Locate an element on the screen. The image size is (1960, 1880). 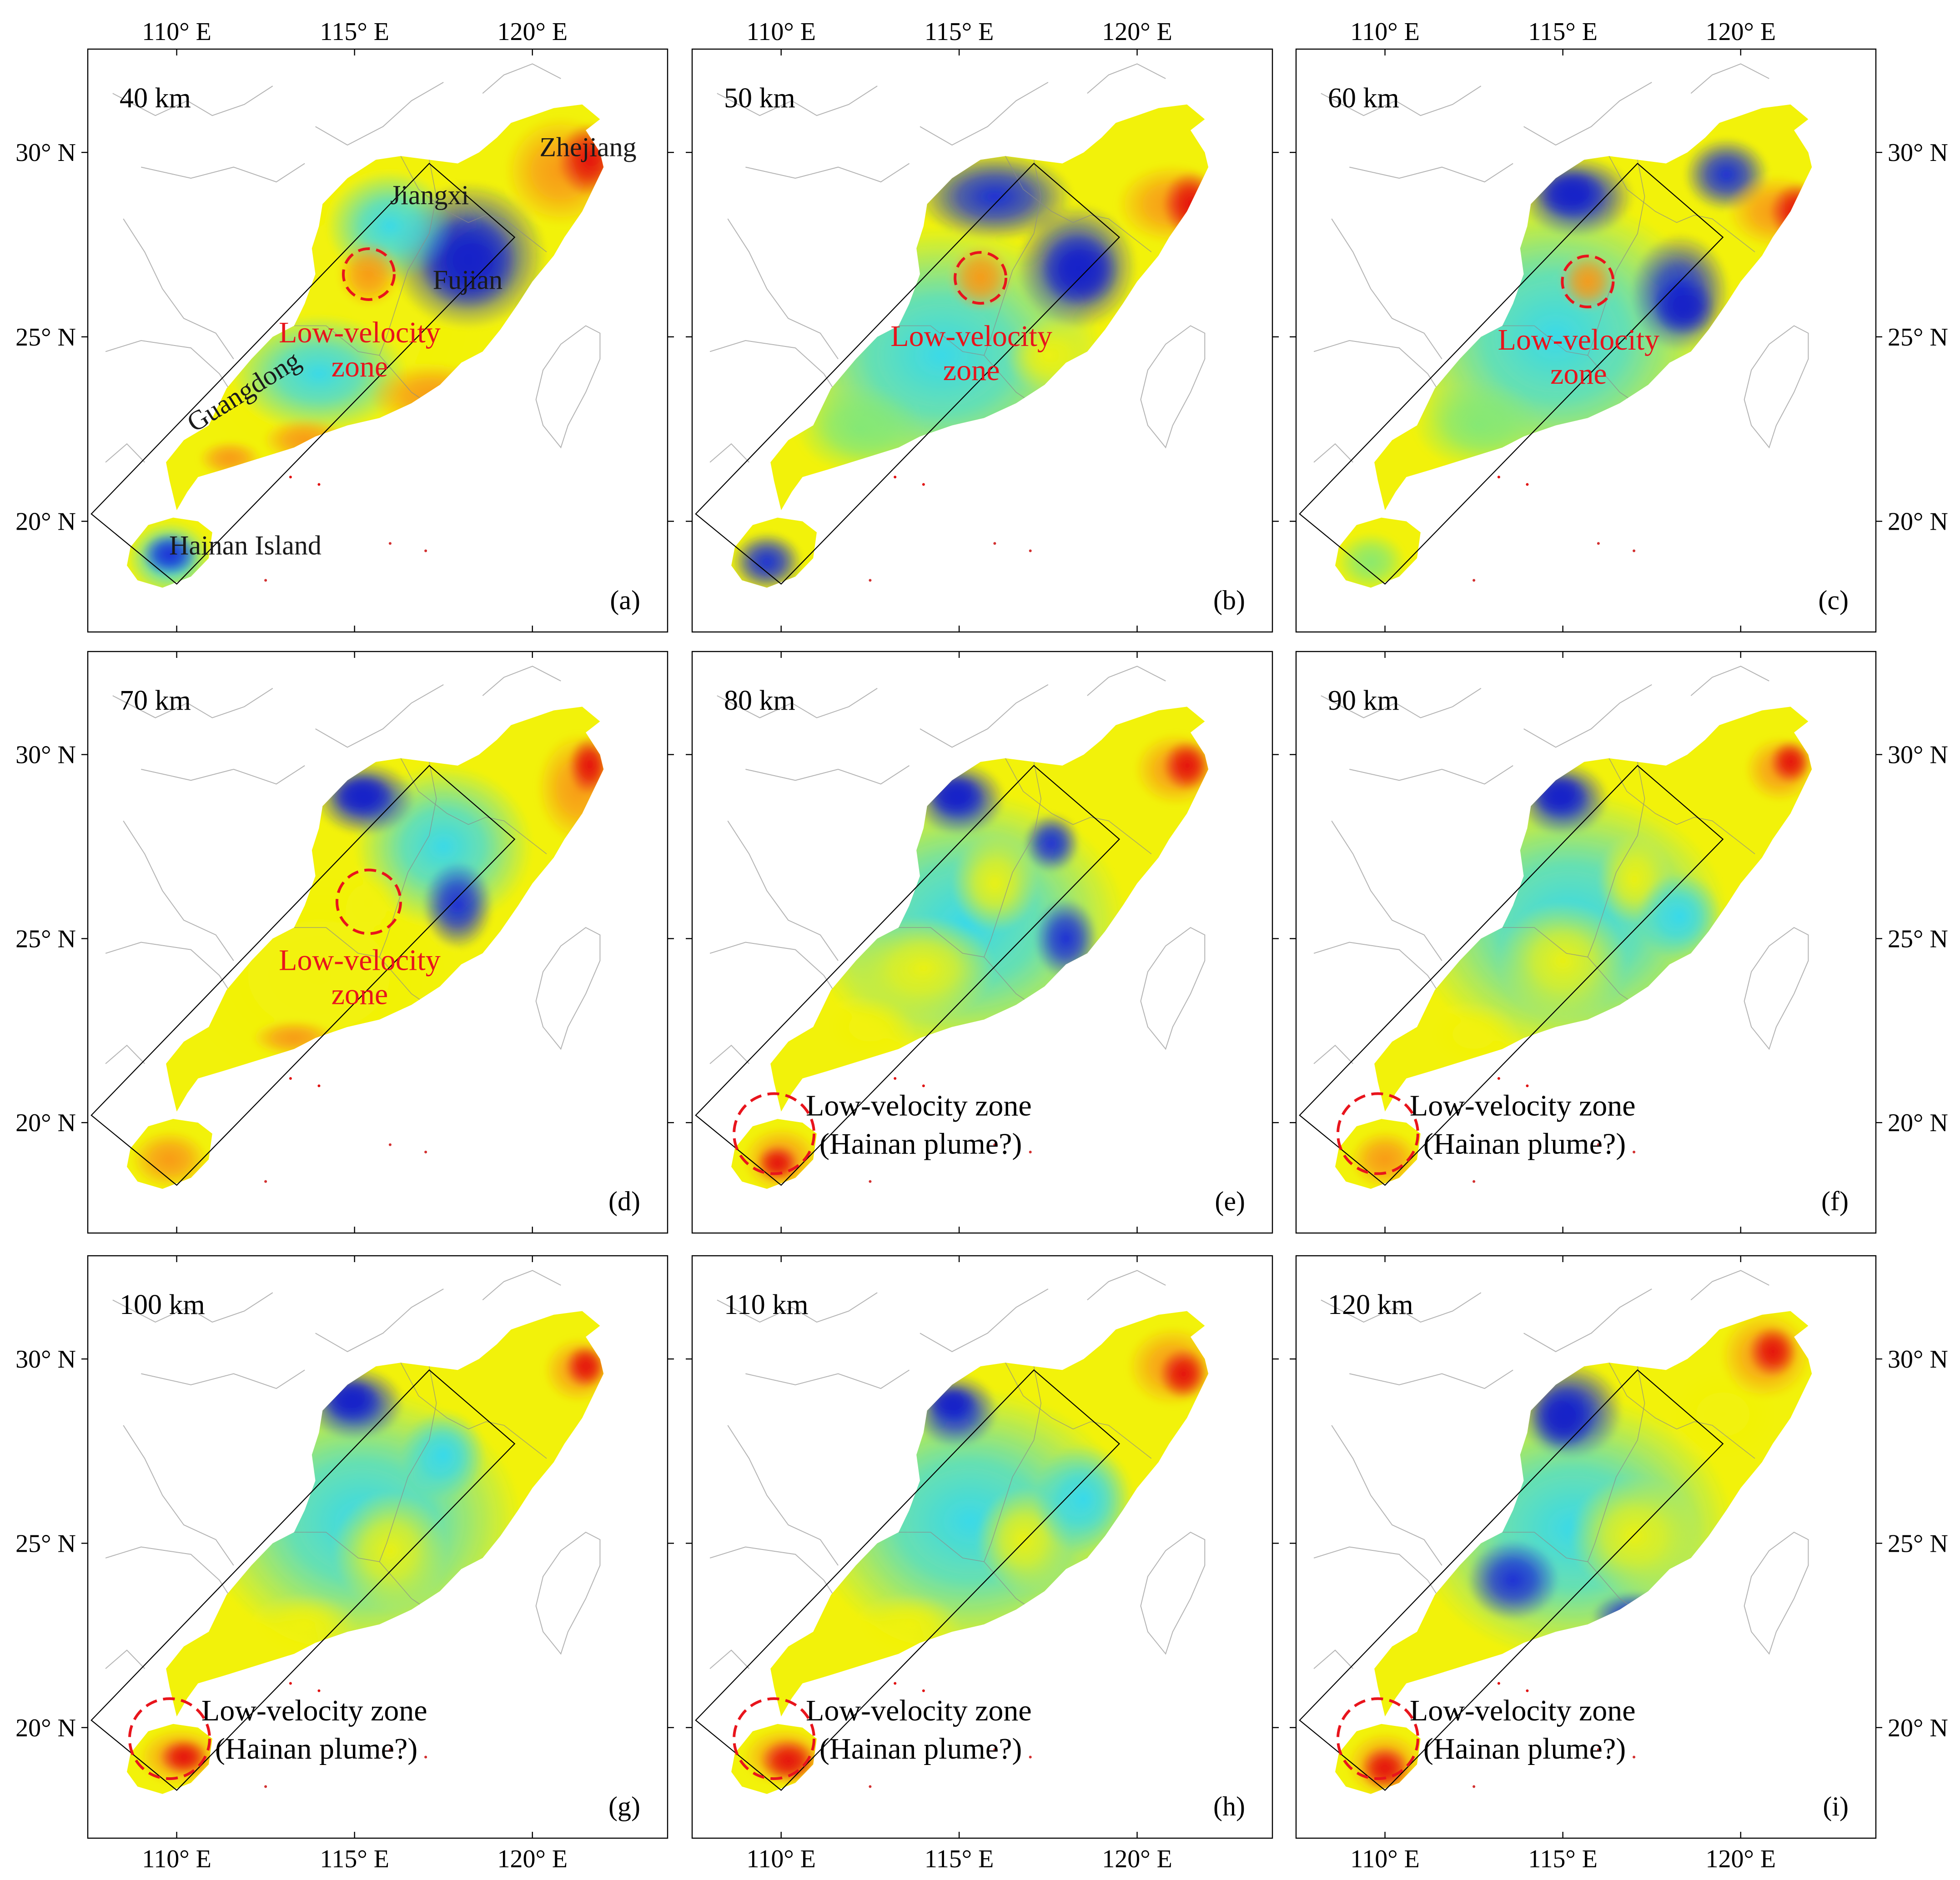
annotation-line-2: (Hainan plume?) is located at coordinates (920, 1143).